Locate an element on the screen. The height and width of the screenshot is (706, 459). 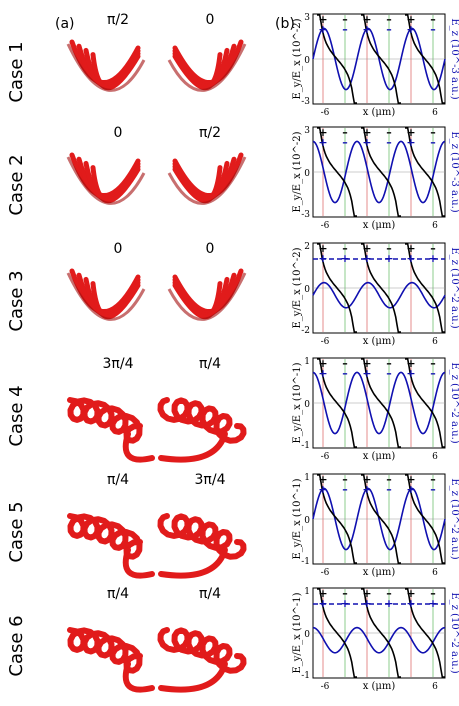
case-label: Case 6 is located at coordinates (16, 645).